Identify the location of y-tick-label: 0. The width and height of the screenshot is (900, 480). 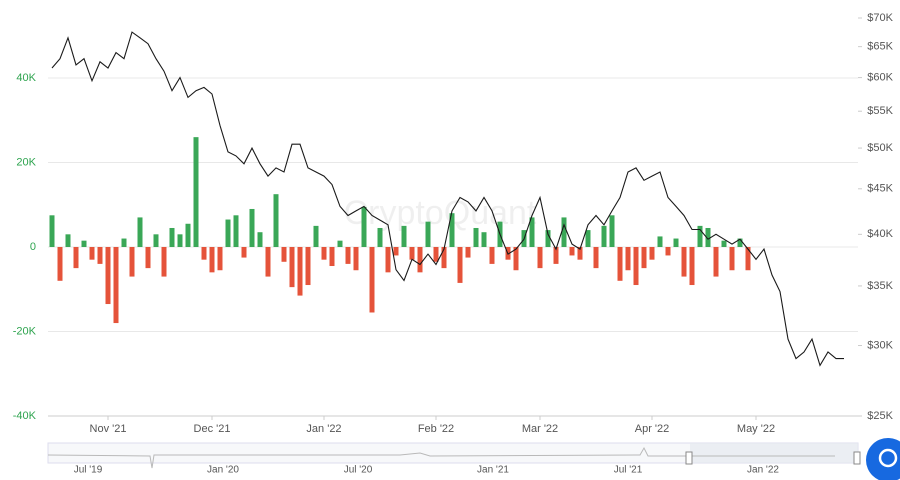
(33, 247).